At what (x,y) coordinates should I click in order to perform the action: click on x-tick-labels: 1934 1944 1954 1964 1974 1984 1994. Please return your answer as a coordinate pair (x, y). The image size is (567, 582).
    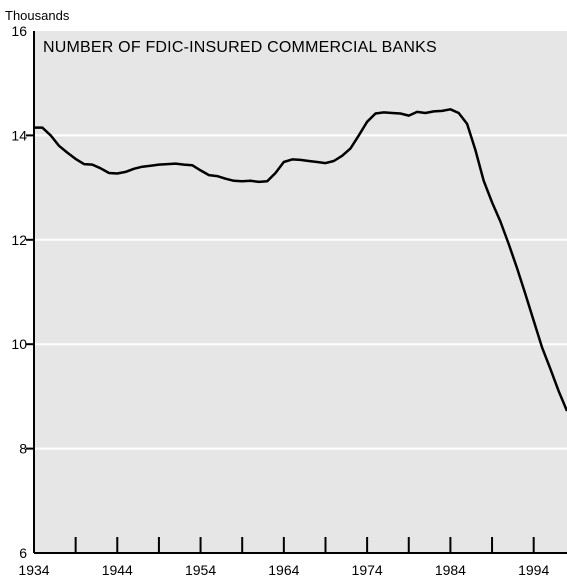
    Looking at the image, I should click on (283, 570).